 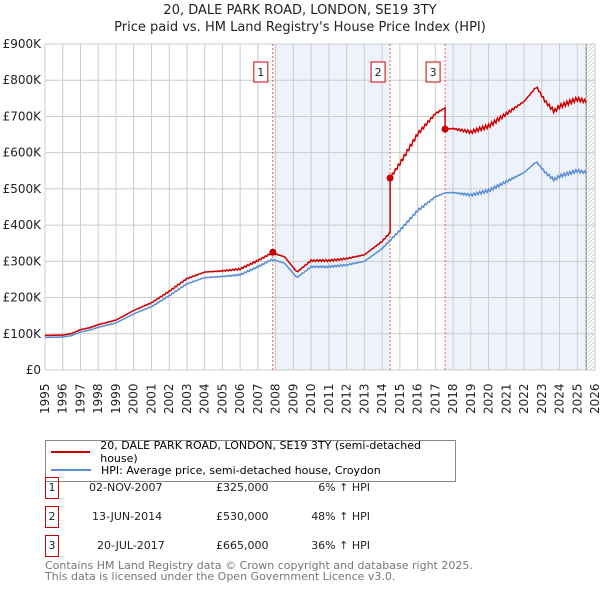 I want to click on x-tick-label: 1995, so click(x=45, y=398).